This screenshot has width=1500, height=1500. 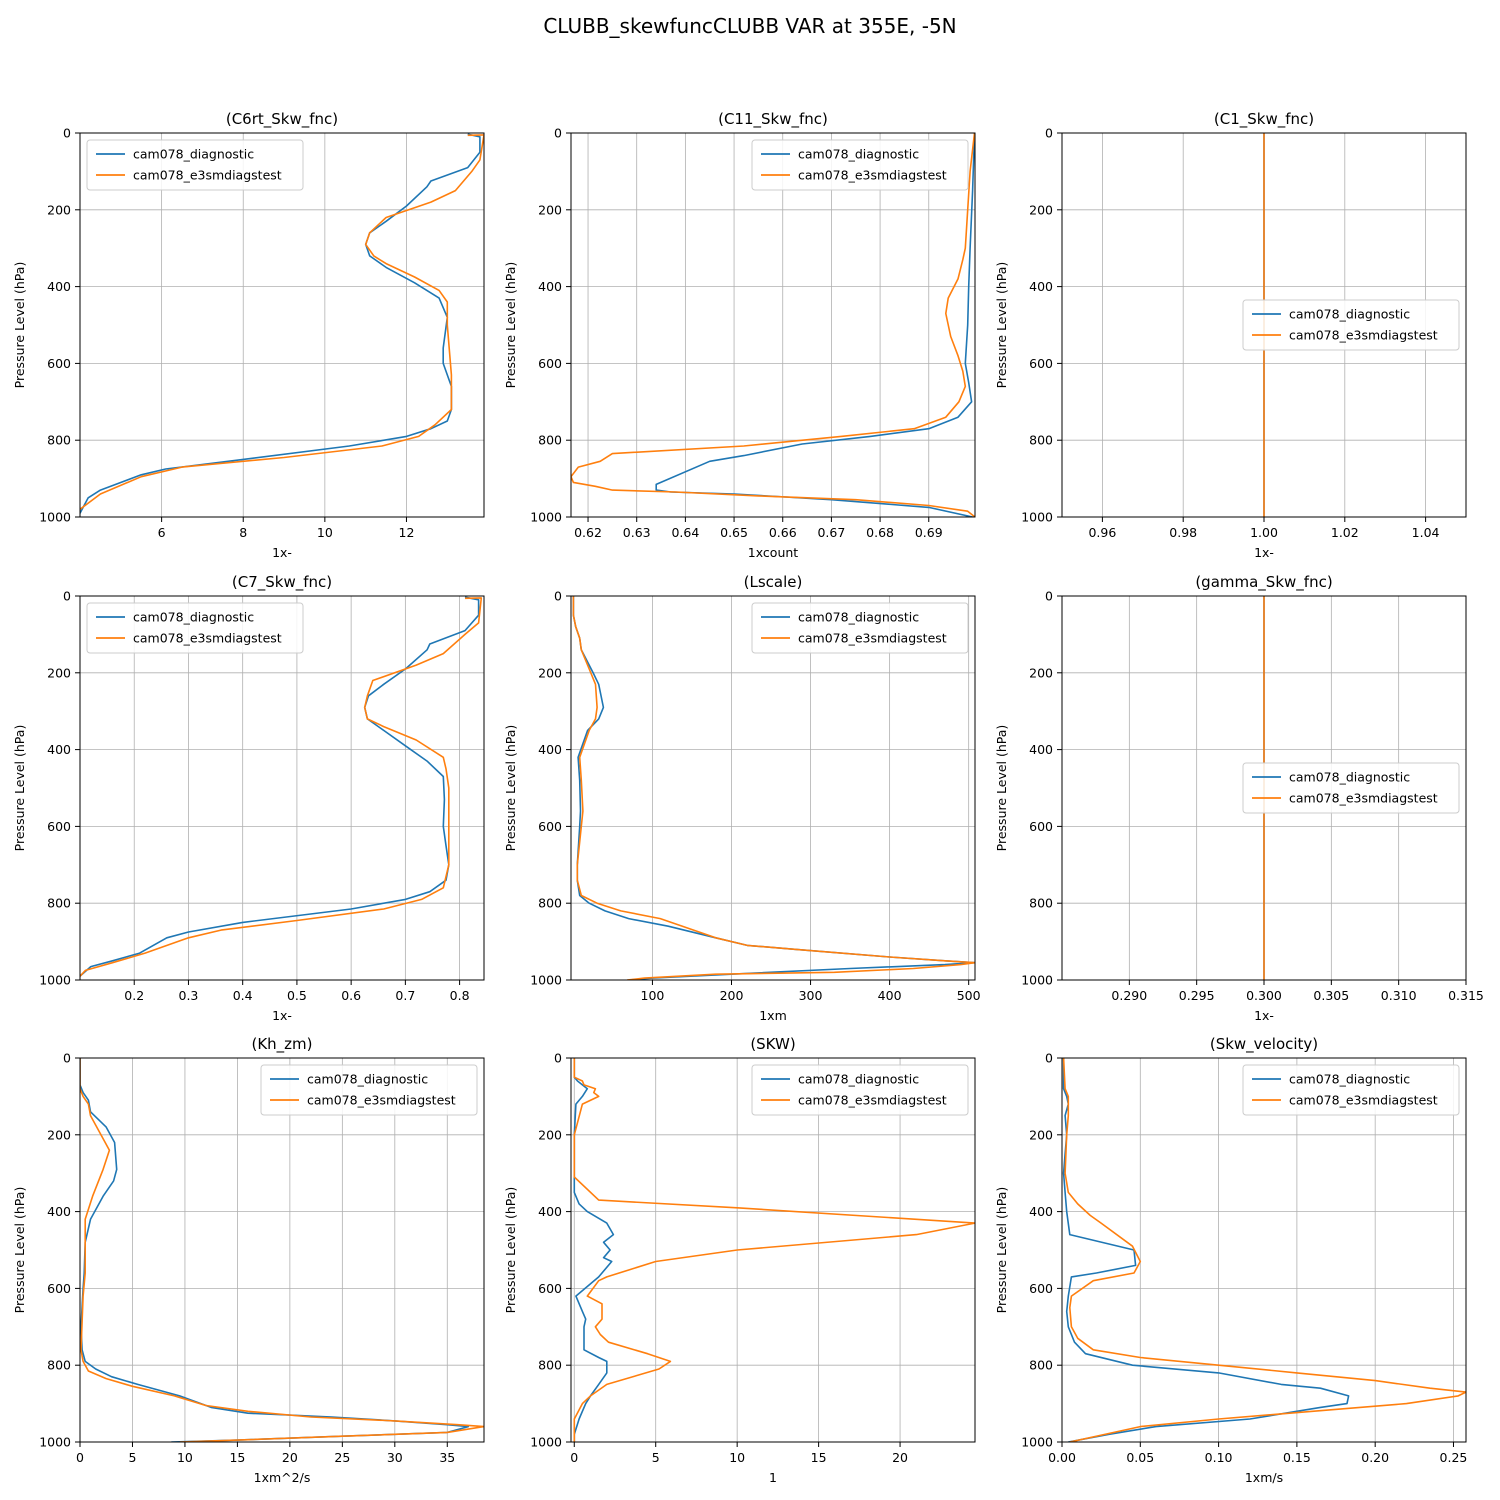 What do you see at coordinates (189, 995) in the screenshot?
I see `x-tick-label: 0.3` at bounding box center [189, 995].